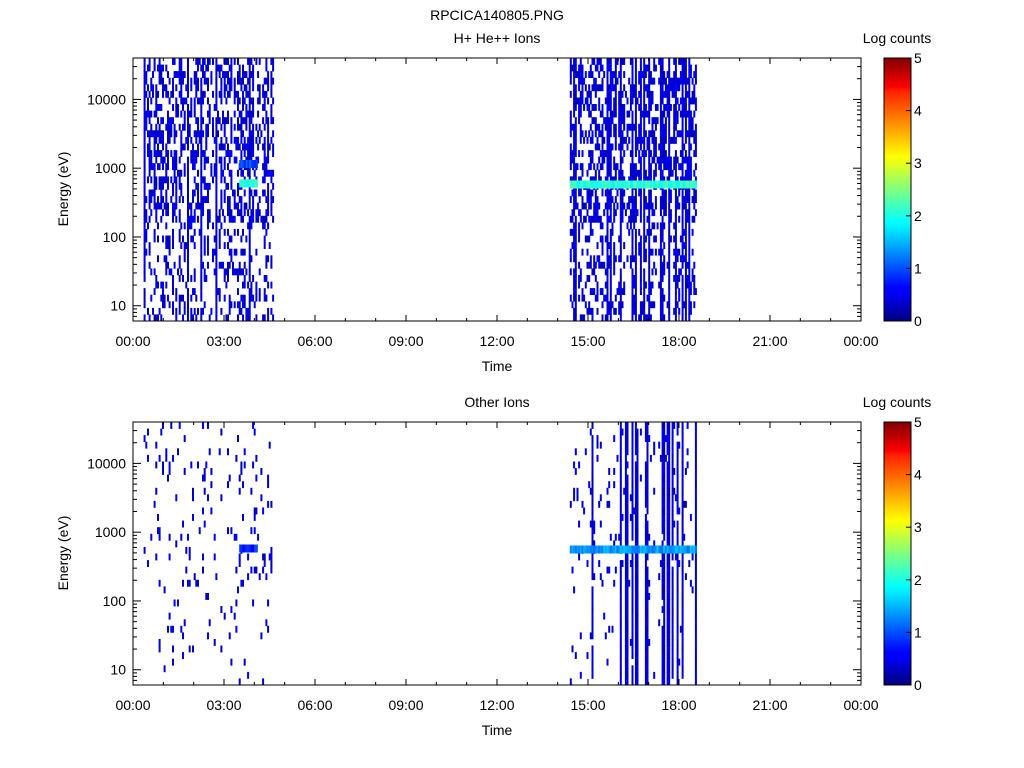 This screenshot has width=1024, height=768. What do you see at coordinates (497, 38) in the screenshot?
I see `panel-title: H+ He++ Ions` at bounding box center [497, 38].